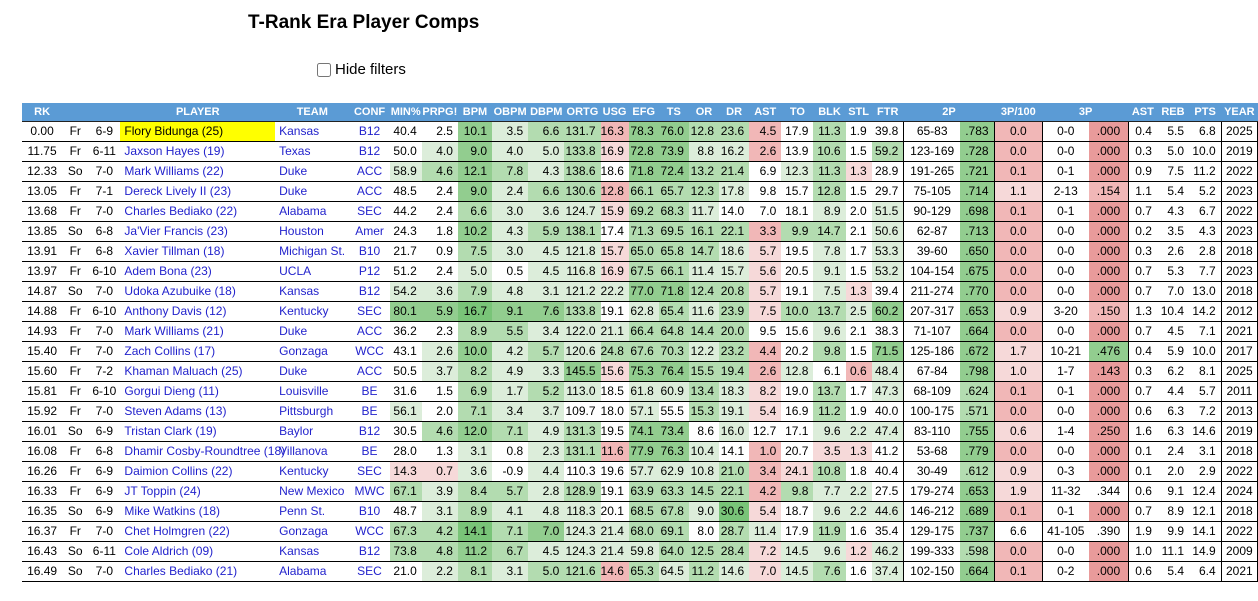 This screenshot has width=1258, height=601. Describe the element at coordinates (369, 231) in the screenshot. I see `cell-conf: Amer` at that location.